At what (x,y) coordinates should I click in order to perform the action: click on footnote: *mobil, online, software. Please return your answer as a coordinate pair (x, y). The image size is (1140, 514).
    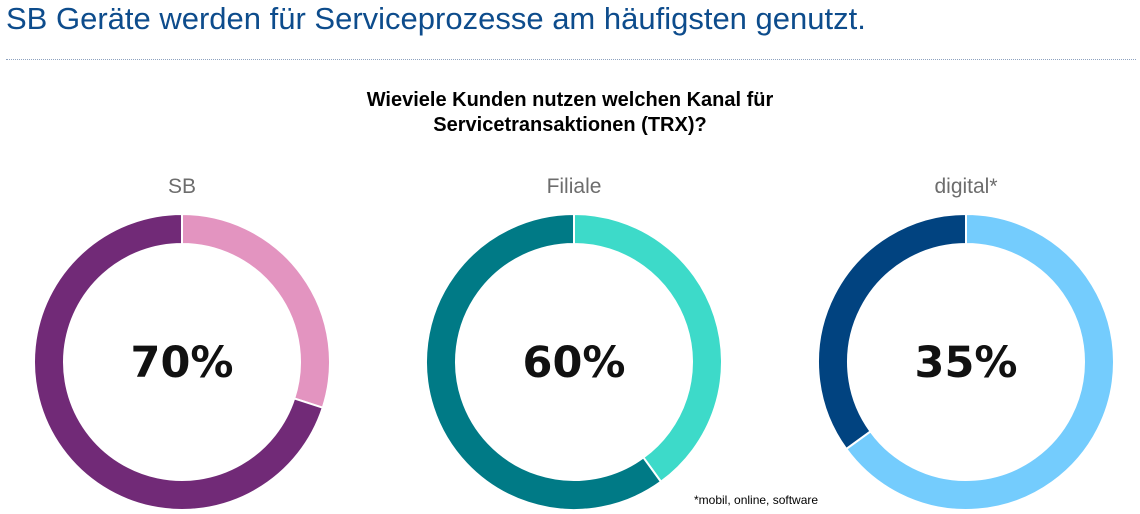
    Looking at the image, I should click on (756, 500).